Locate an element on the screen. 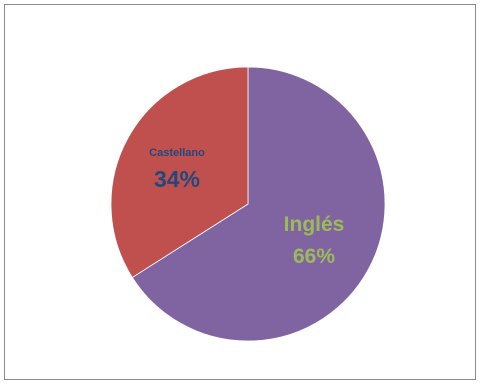  slice-label-castellano: Castellano is located at coordinates (177, 153).